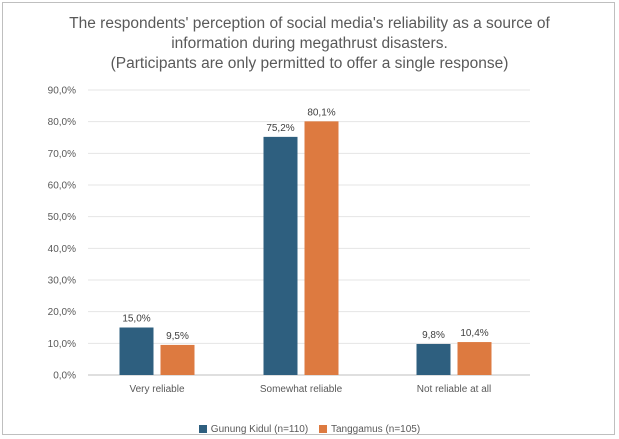  Describe the element at coordinates (474, 333) in the screenshot. I see `data-label-tanggamus-2: 10,4%` at that location.